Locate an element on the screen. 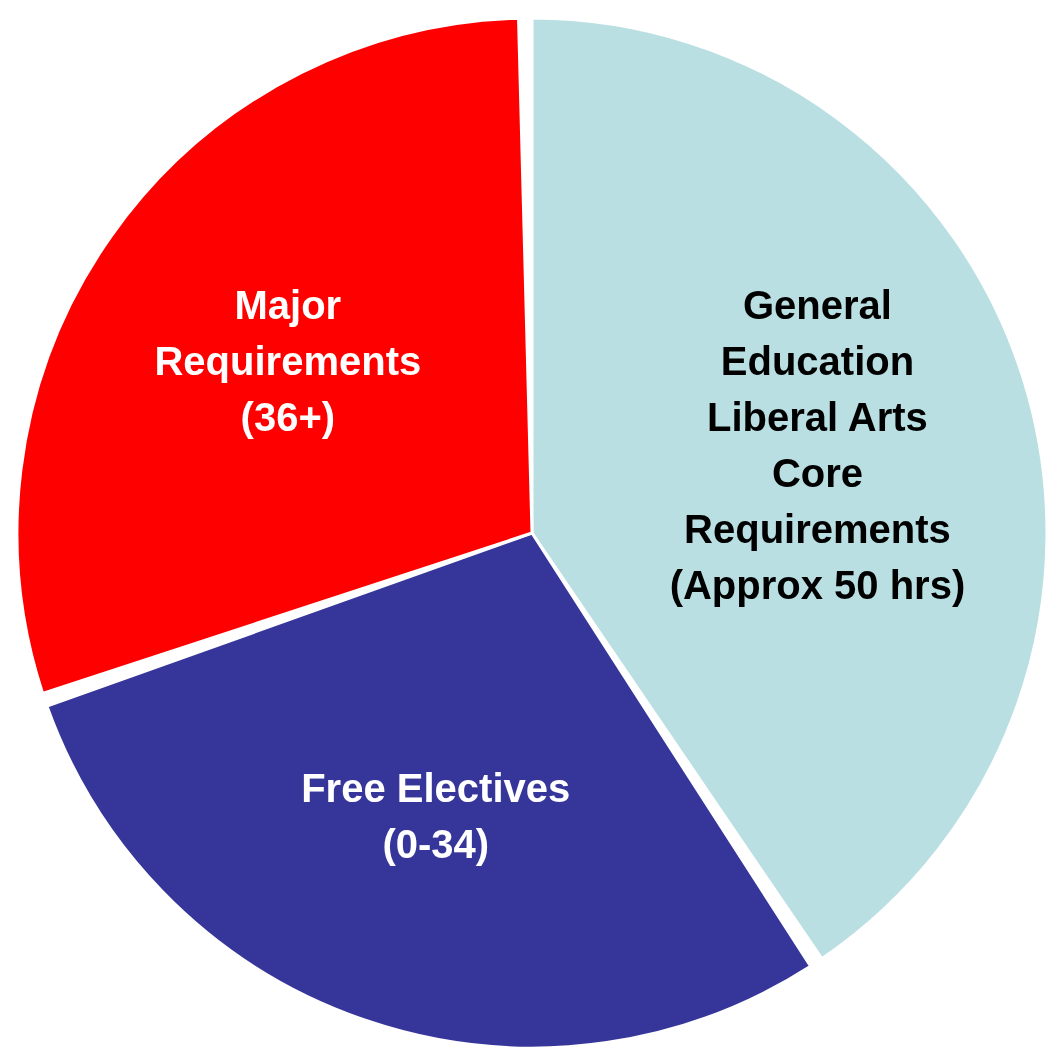  slice-label: Free Electives (0-34) is located at coordinates (436, 815).